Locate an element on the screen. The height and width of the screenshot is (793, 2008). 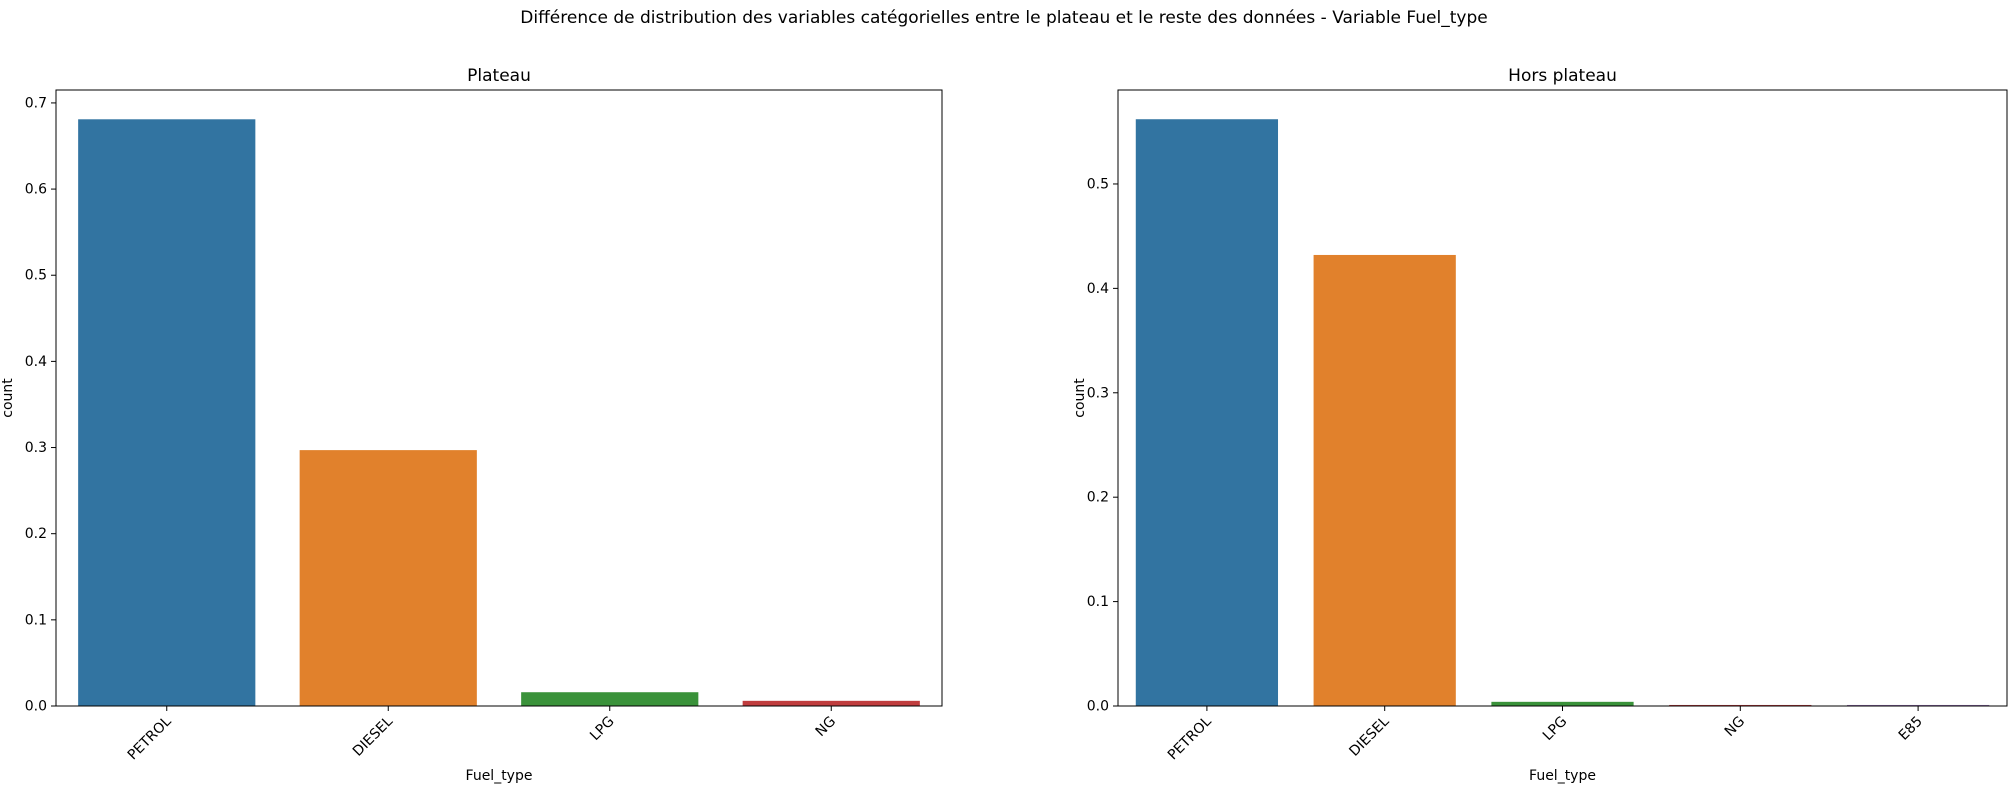
bar-e85 is located at coordinates (1918, 705).